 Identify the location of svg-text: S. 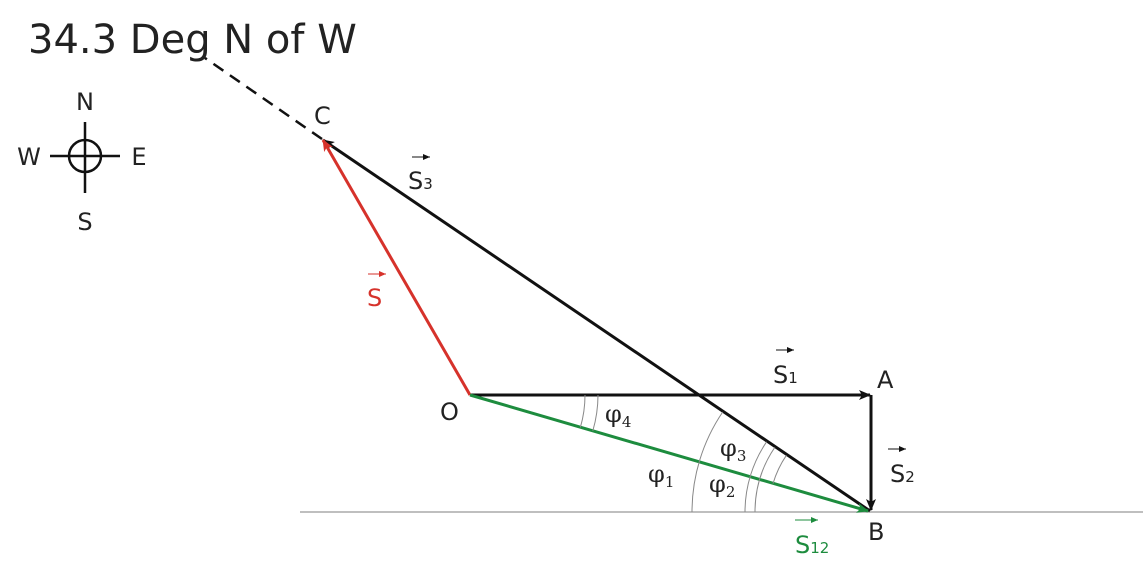
(374, 298).